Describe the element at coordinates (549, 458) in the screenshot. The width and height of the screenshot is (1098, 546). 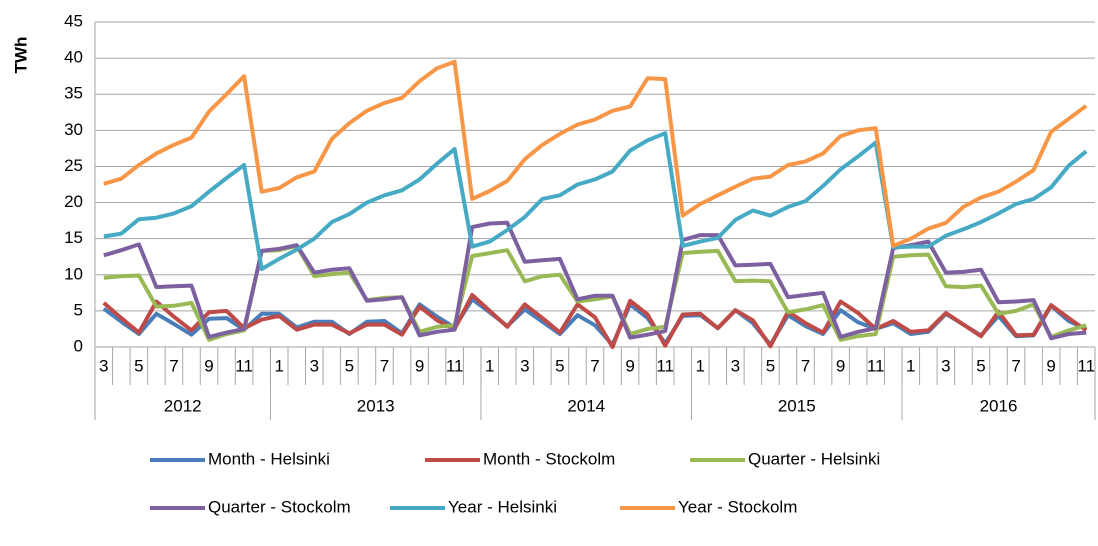
I see `legend-label: Month - Stockolm` at that location.